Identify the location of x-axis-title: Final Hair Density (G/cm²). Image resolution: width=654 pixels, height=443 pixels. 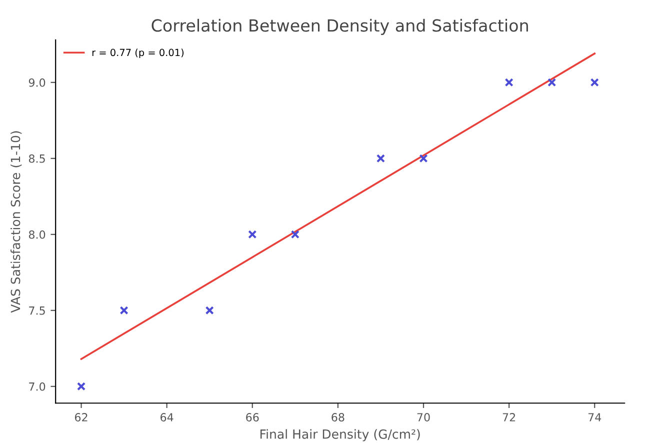
(340, 435).